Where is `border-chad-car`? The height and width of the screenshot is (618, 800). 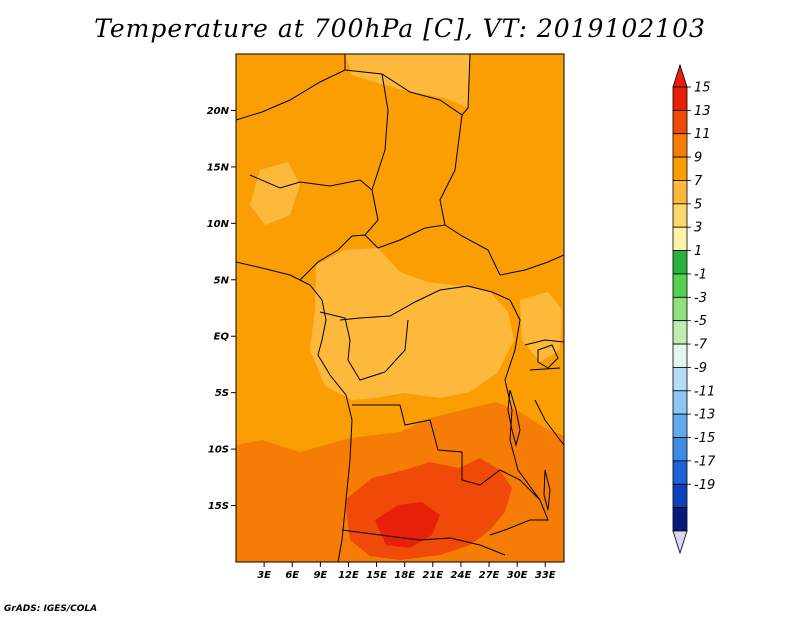
border-chad-car is located at coordinates (439, 250).